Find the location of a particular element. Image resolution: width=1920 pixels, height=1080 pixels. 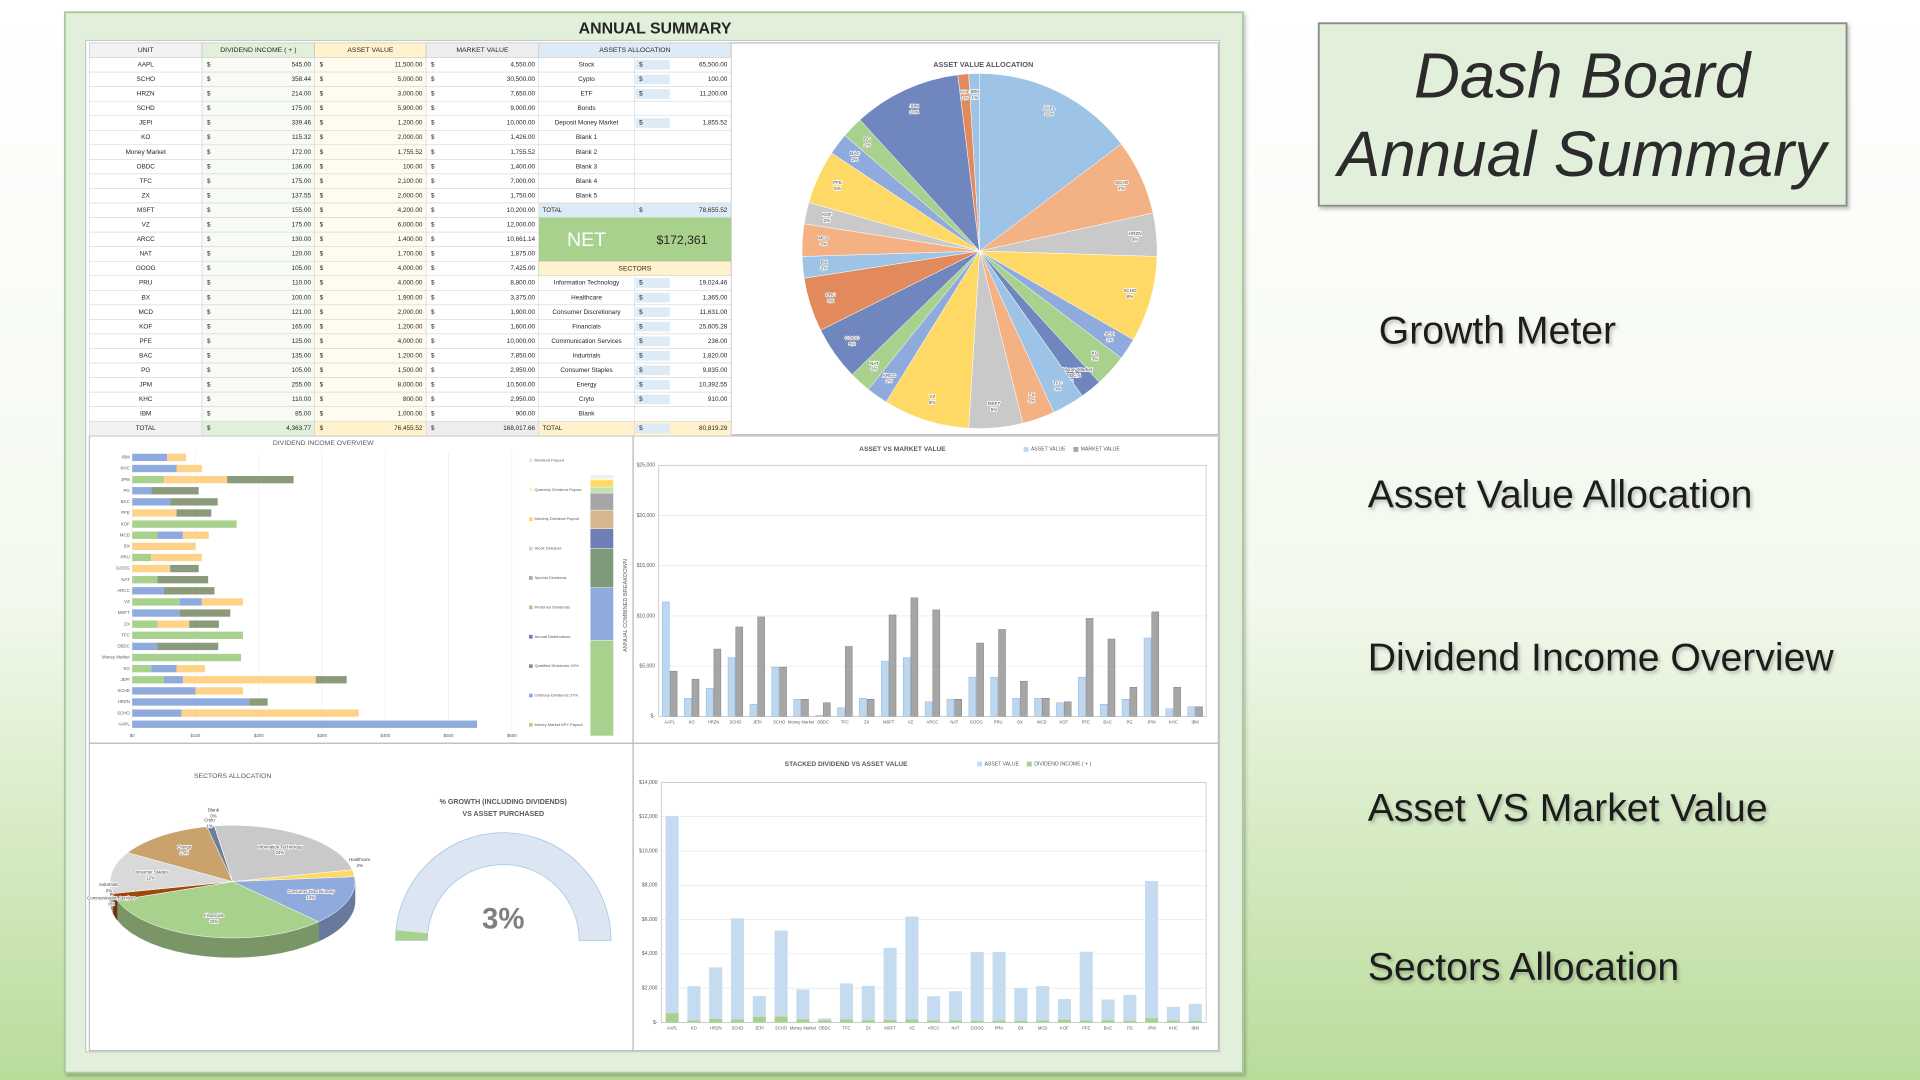

unit-name: BAC is located at coordinates (145, 355).